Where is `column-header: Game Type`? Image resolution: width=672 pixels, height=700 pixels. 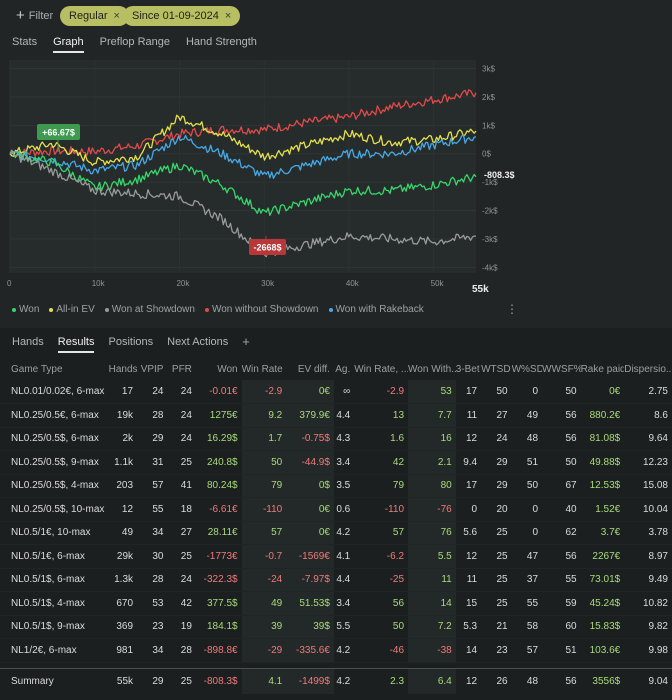
column-header: Game Type is located at coordinates (37, 369).